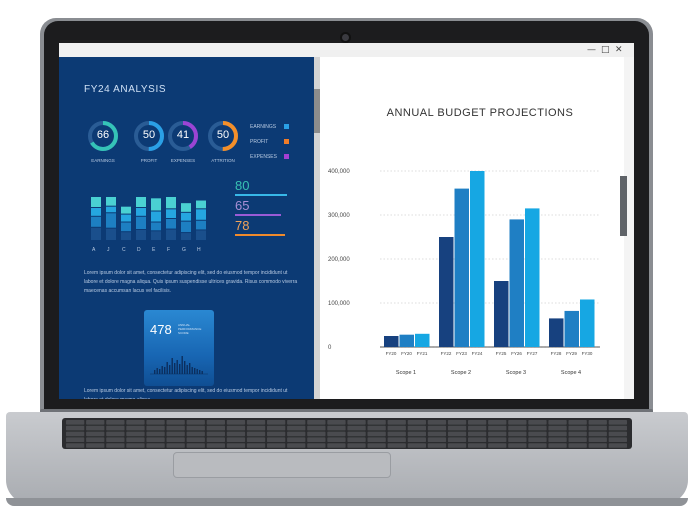  I want to click on category-label: FY30, so click(587, 353).